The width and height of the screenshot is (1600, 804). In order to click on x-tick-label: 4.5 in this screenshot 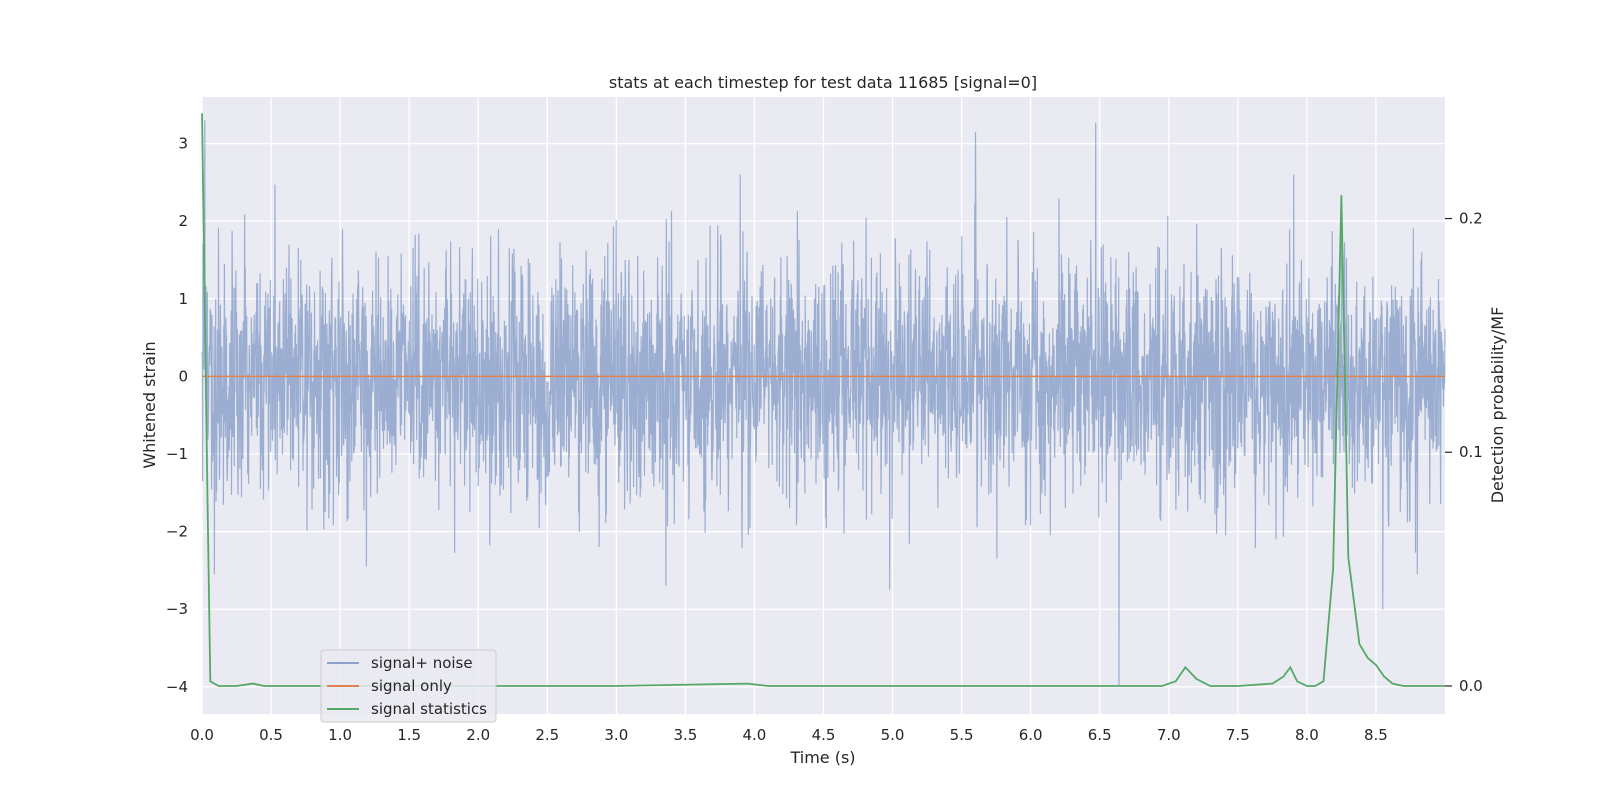, I will do `click(824, 735)`.